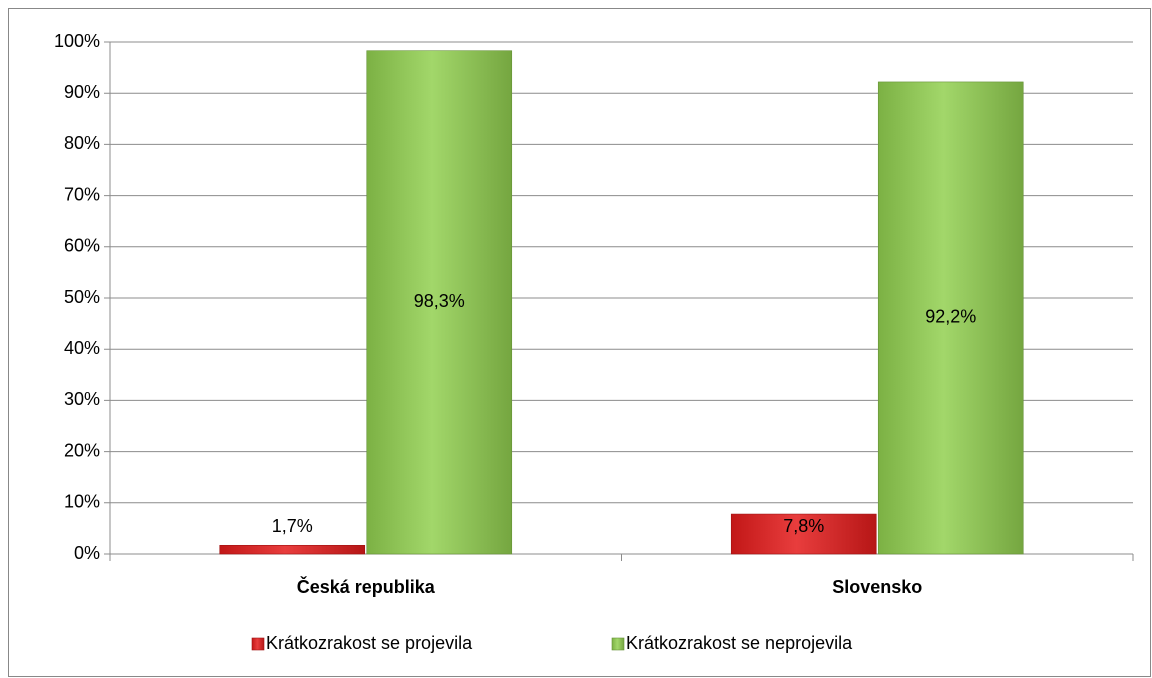 Image resolution: width=1152 pixels, height=678 pixels. What do you see at coordinates (82, 502) in the screenshot?
I see `y-tick-label: 10%` at bounding box center [82, 502].